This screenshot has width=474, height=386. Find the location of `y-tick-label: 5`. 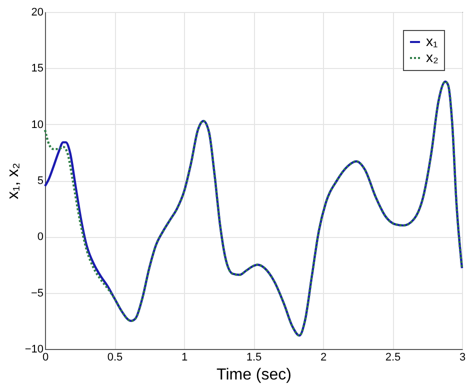

y-tick-label: 5 is located at coordinates (40, 181).